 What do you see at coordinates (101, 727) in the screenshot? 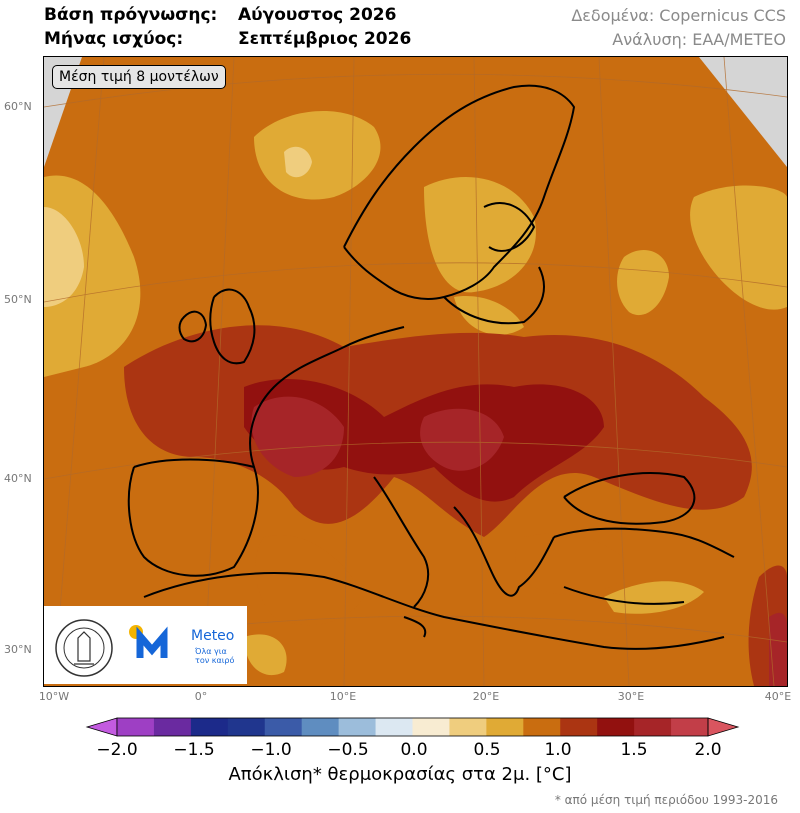
I see `colorbar-left-arrow` at bounding box center [101, 727].